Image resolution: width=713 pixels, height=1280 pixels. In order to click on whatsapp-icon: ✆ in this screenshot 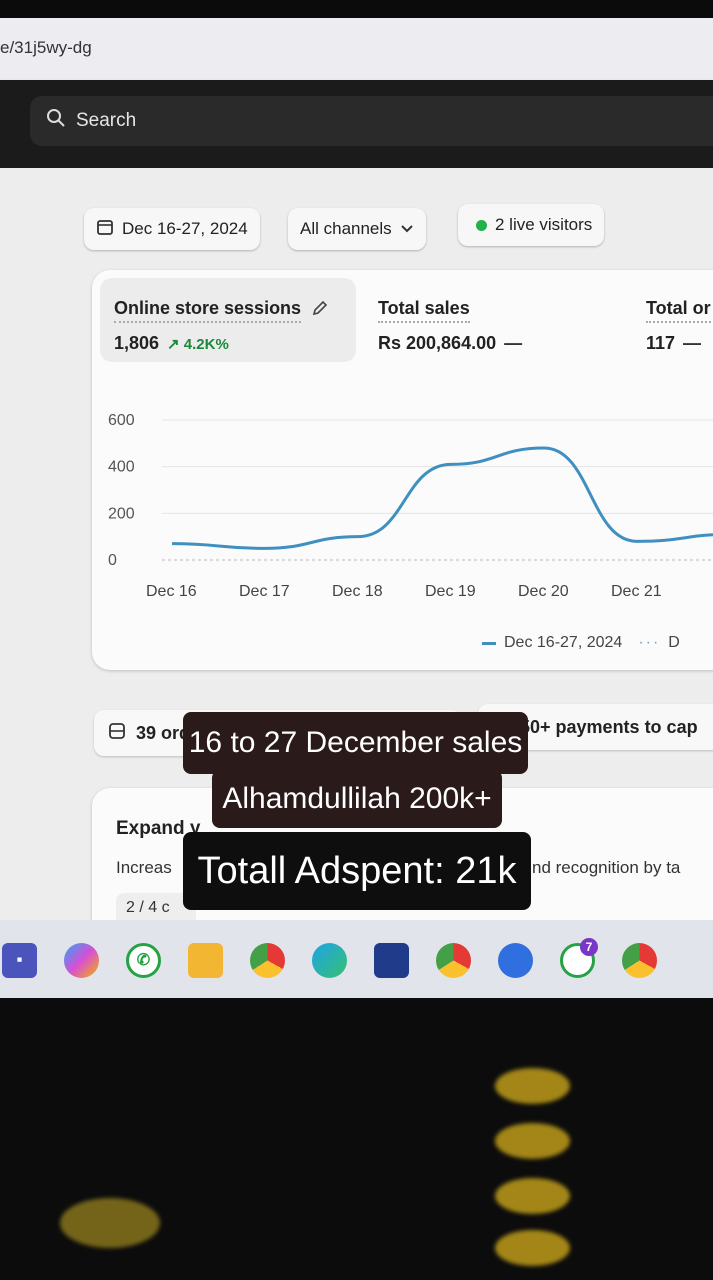, I will do `click(143, 960)`.